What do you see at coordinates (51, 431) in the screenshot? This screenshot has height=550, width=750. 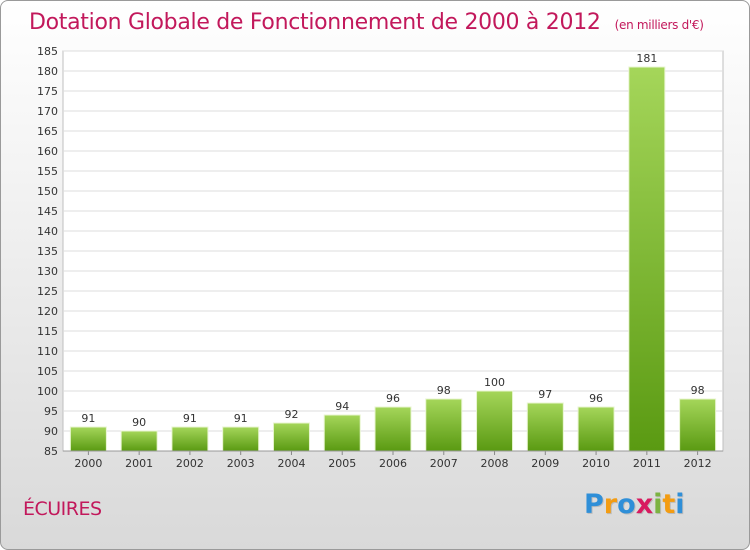 I see `y-tick-label: 90` at bounding box center [51, 431].